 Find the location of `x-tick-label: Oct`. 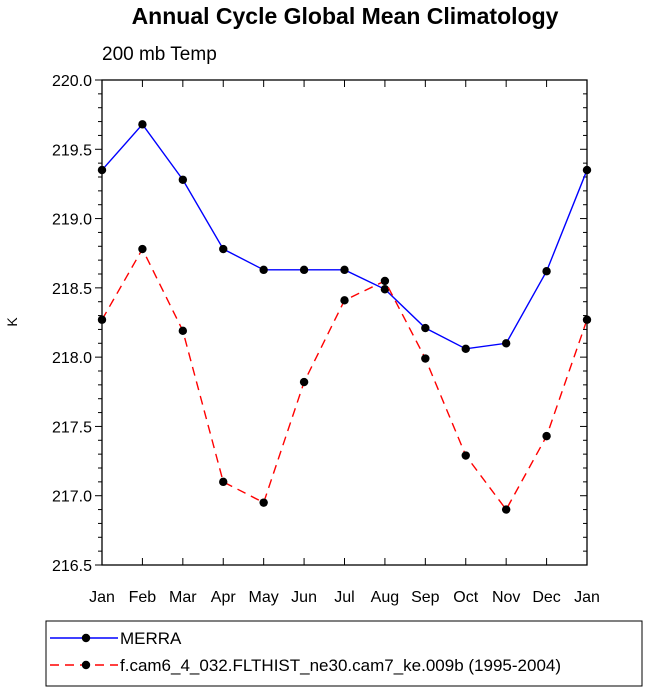

x-tick-label: Oct is located at coordinates (465, 597).